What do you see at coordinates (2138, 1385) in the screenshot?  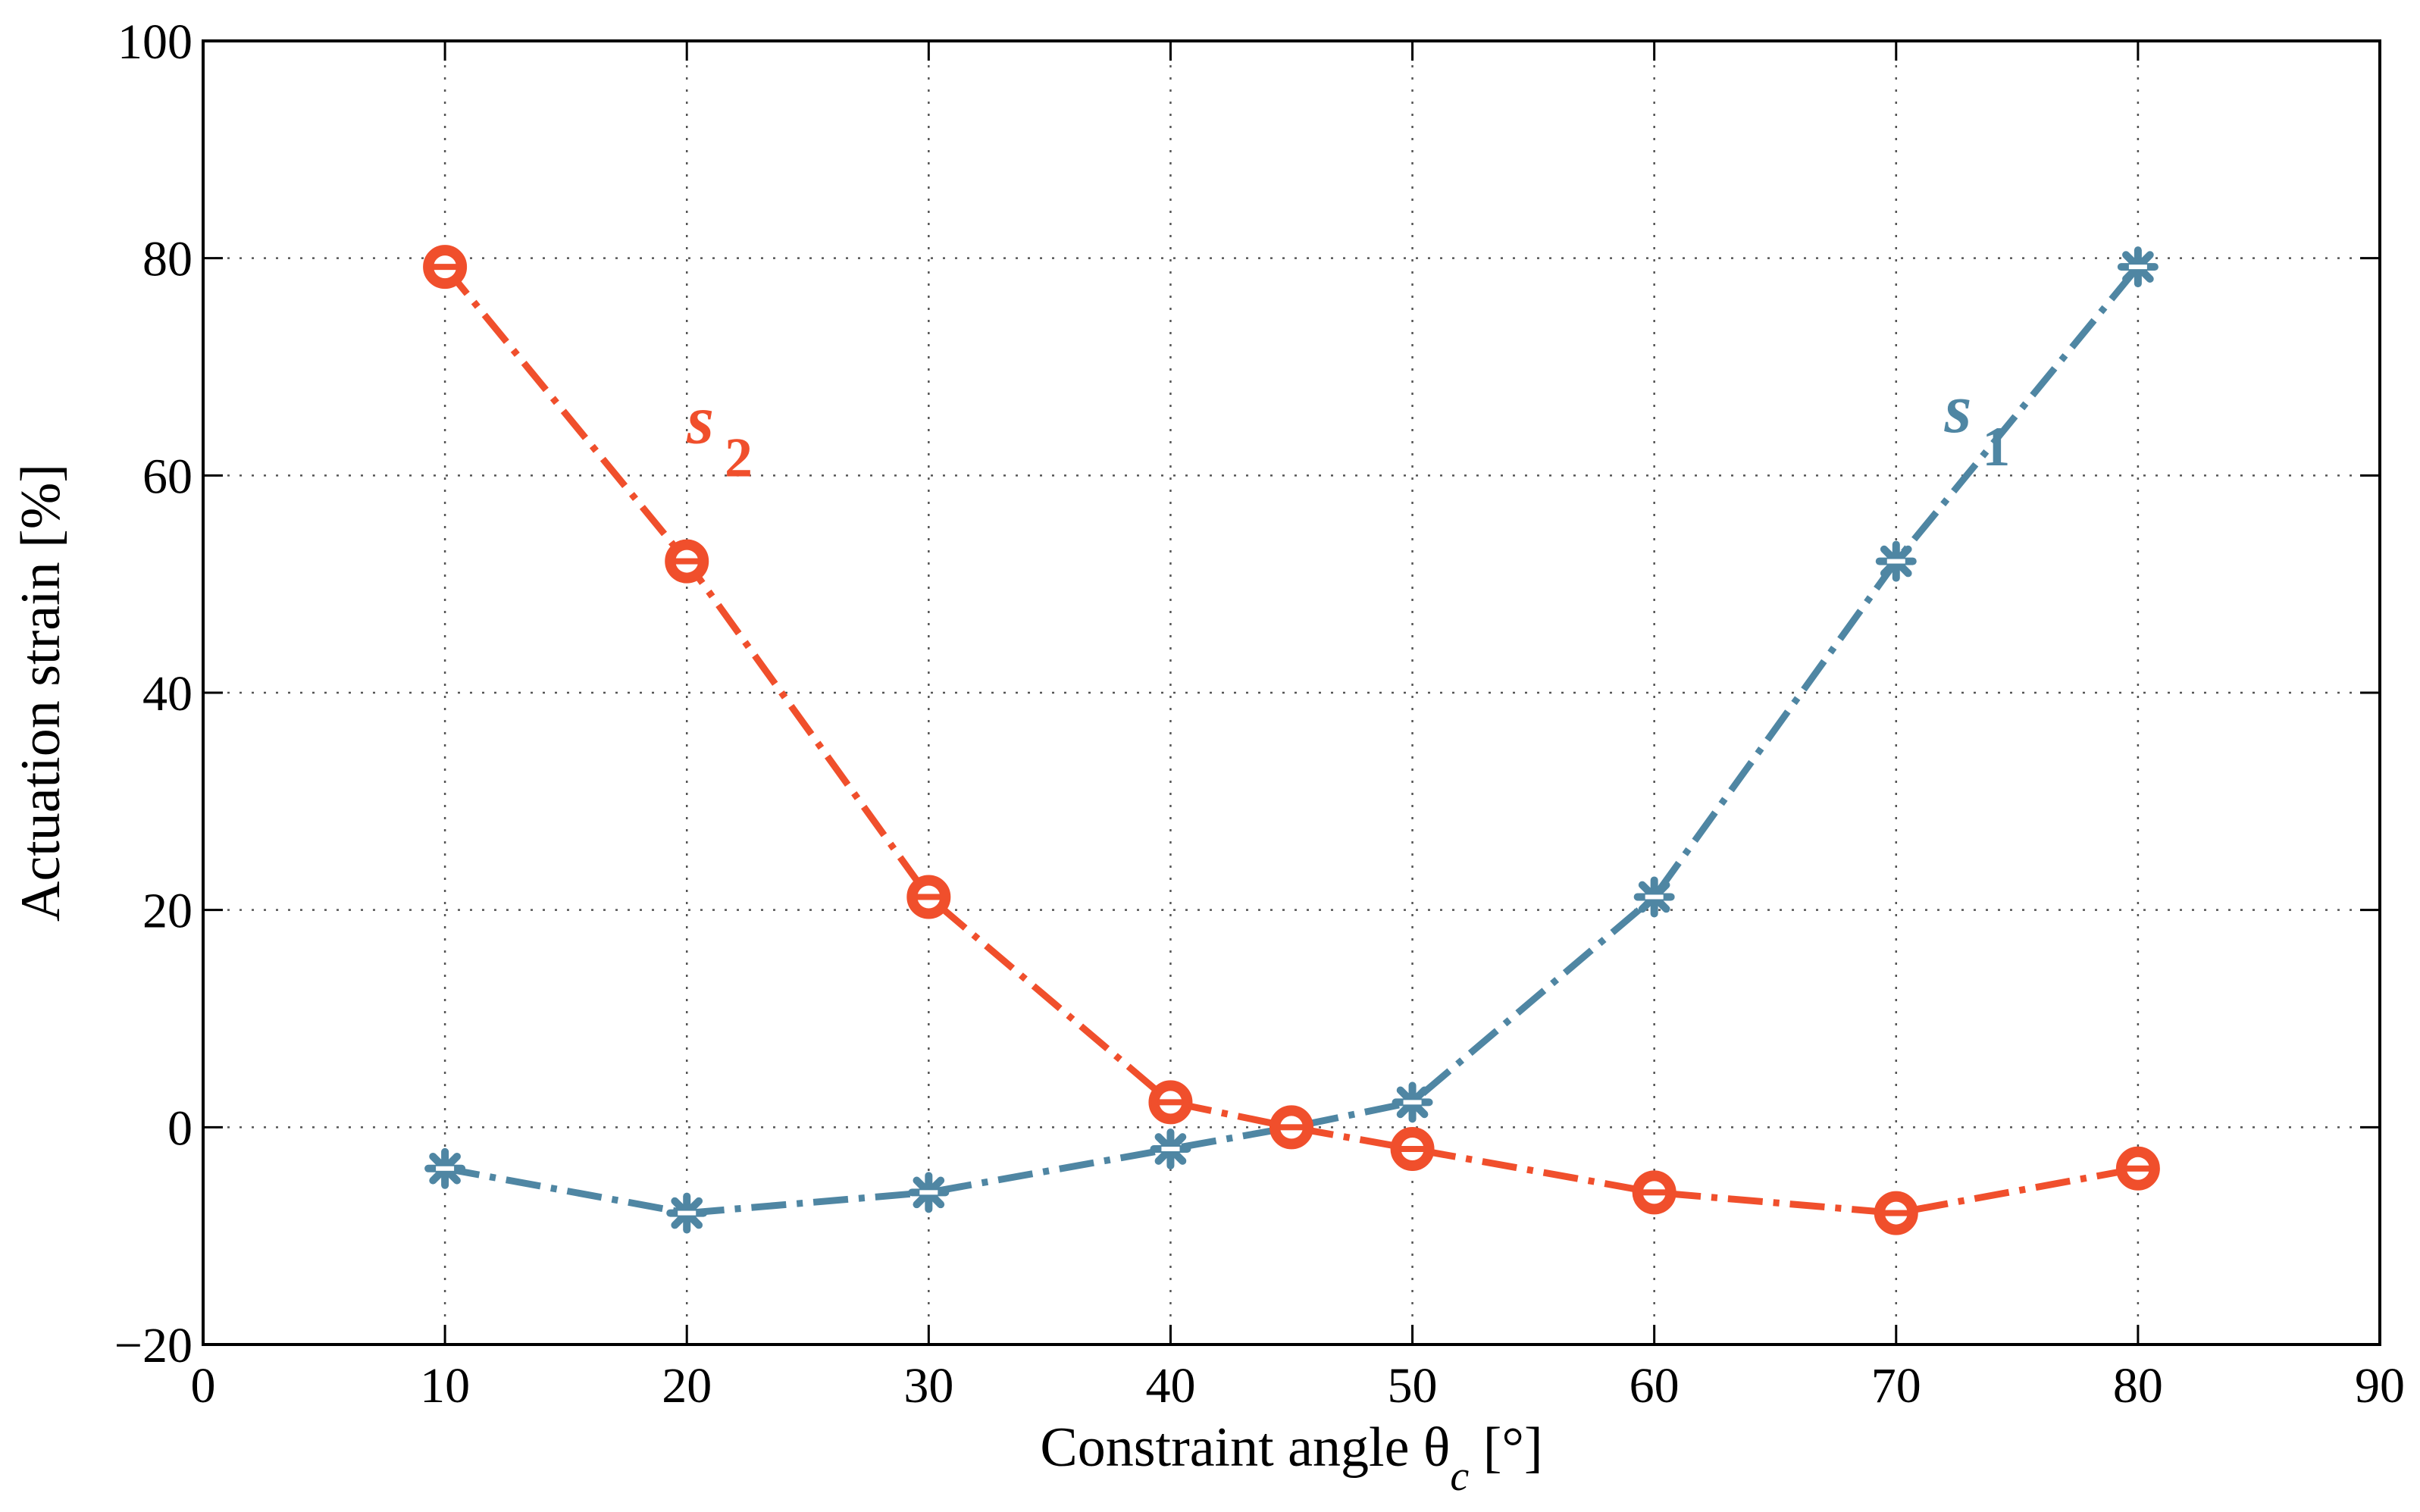 I see `x-tick-label: 80` at bounding box center [2138, 1385].